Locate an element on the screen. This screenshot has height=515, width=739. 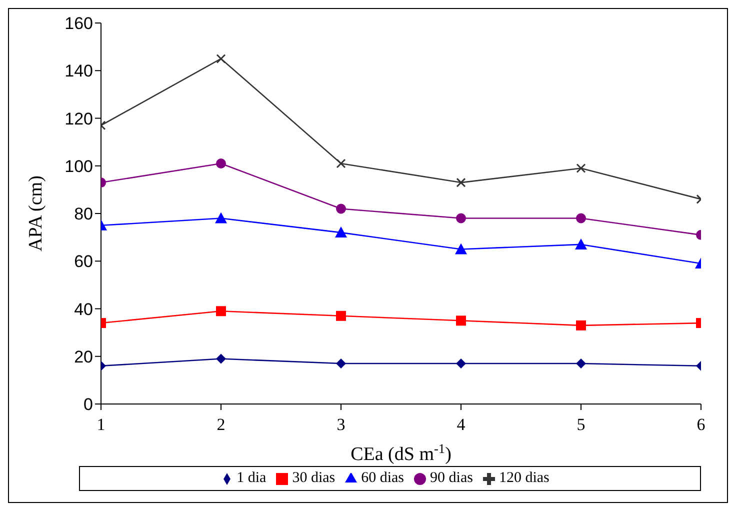
x-tick-label: 5 is located at coordinates (581, 424).